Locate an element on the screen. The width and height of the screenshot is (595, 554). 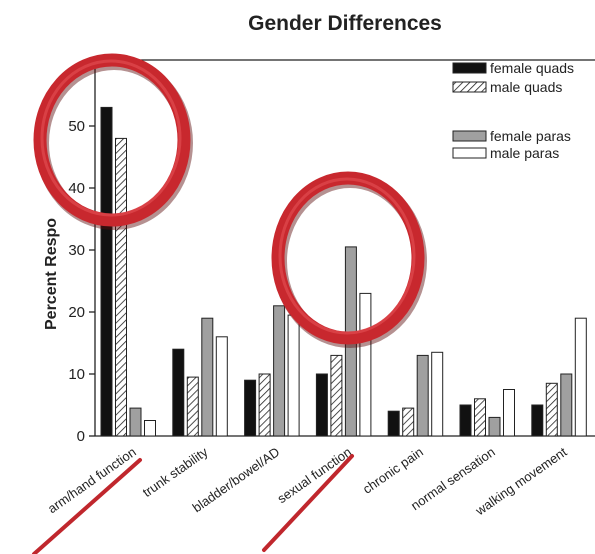
y-tick-label: 30 is located at coordinates (76, 250).